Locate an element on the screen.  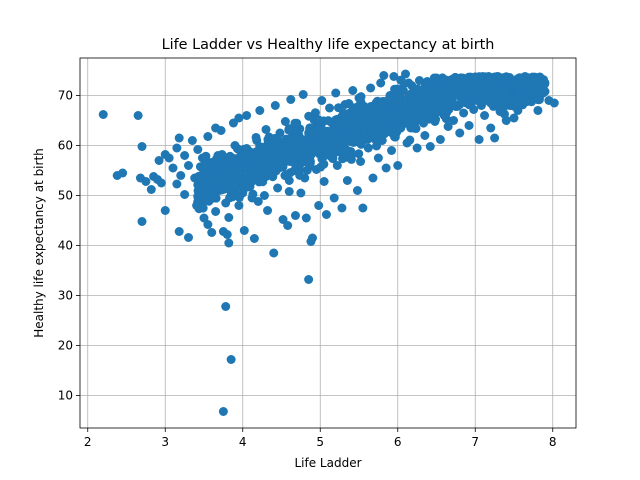
x-tick-label: 4 is located at coordinates (243, 442).